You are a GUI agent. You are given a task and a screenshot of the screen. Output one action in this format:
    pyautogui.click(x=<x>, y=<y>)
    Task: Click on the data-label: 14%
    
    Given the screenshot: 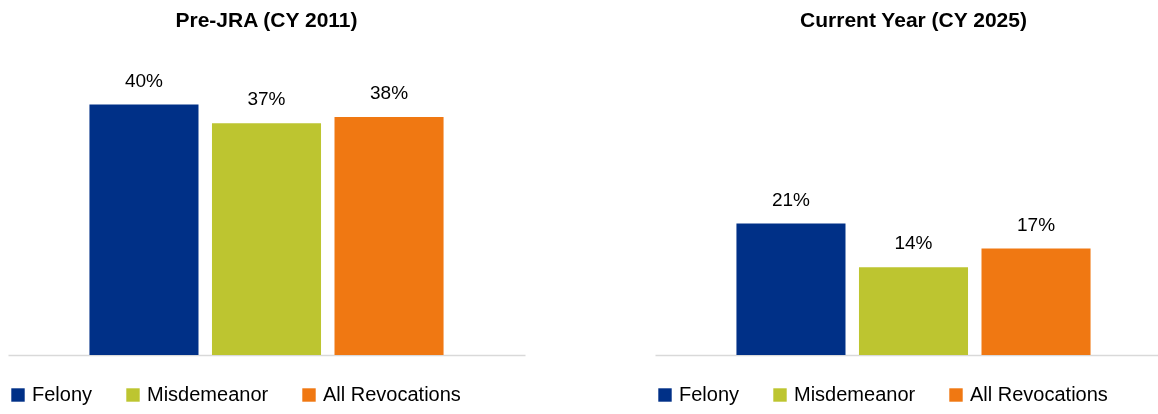 What is the action you would take?
    pyautogui.click(x=913, y=243)
    